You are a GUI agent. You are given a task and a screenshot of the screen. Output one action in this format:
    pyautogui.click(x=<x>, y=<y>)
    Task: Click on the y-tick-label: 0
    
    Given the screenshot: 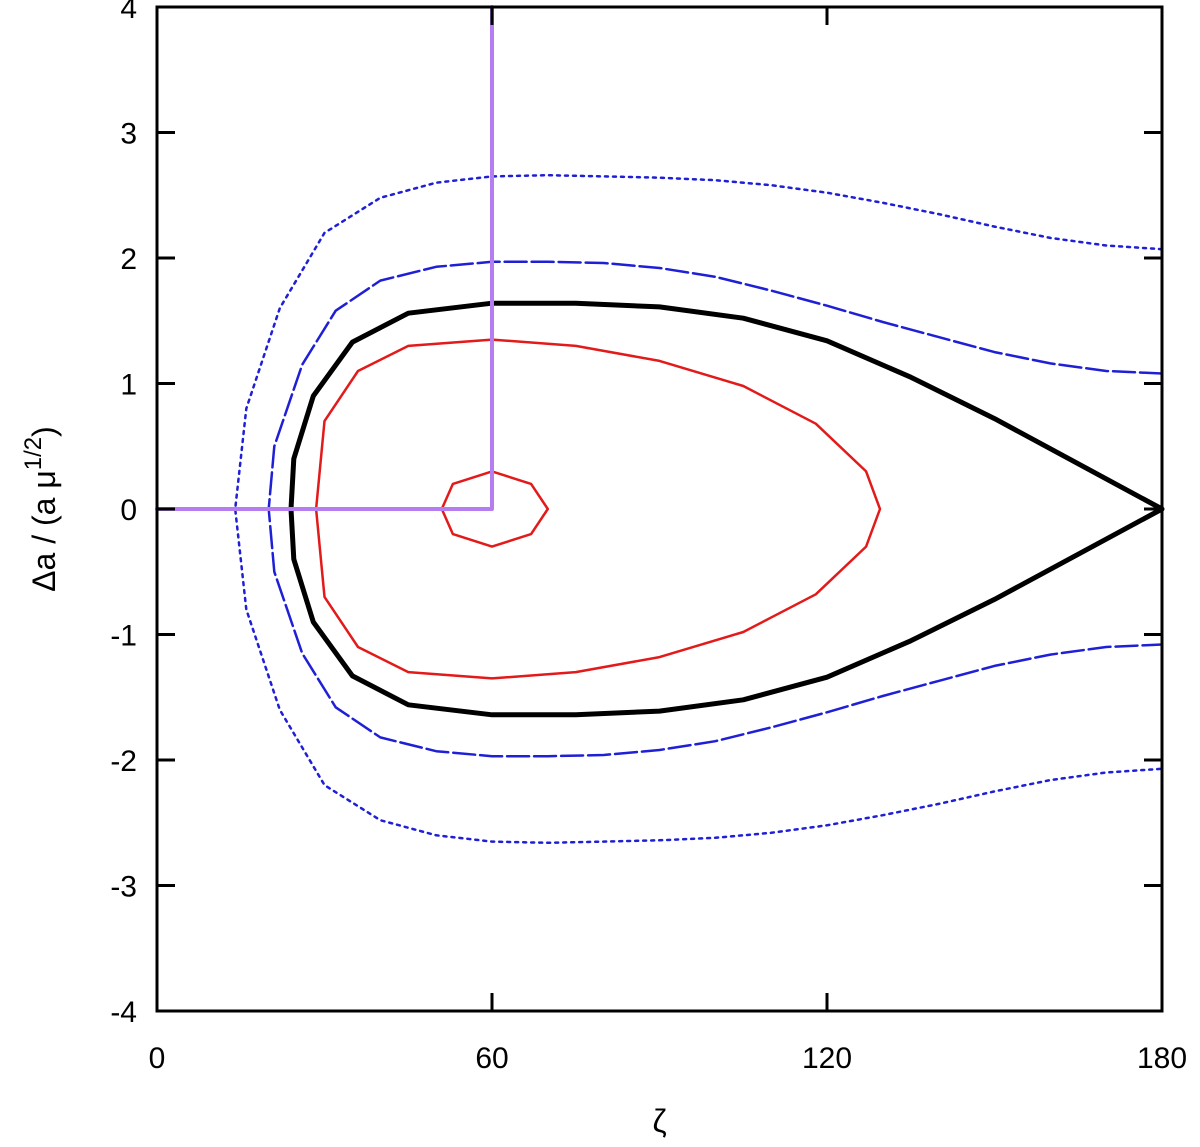 What is the action you would take?
    pyautogui.click(x=128, y=510)
    